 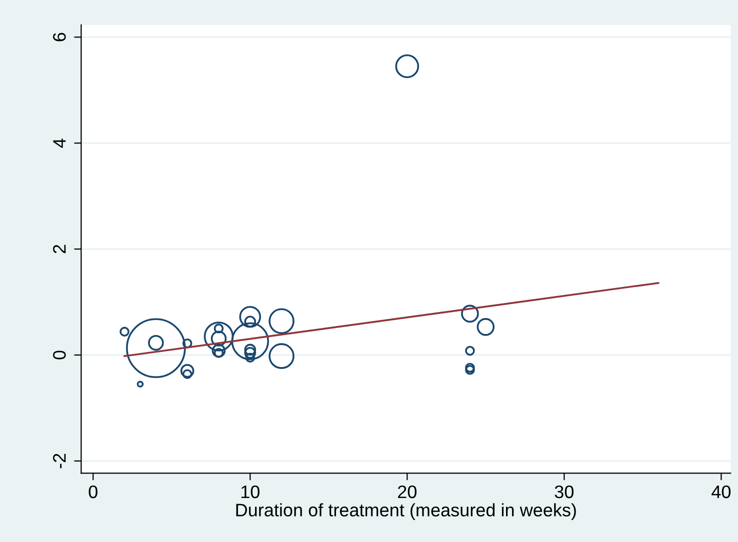 I want to click on x-tick-label: 30, so click(x=564, y=491).